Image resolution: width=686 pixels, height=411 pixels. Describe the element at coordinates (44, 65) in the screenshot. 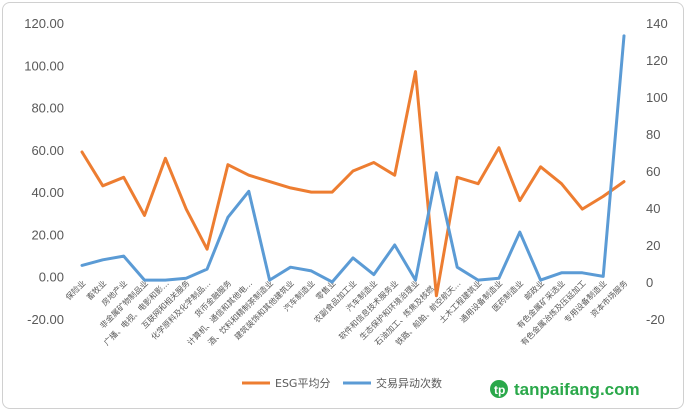

I see `left-tick-label: 100.00` at that location.